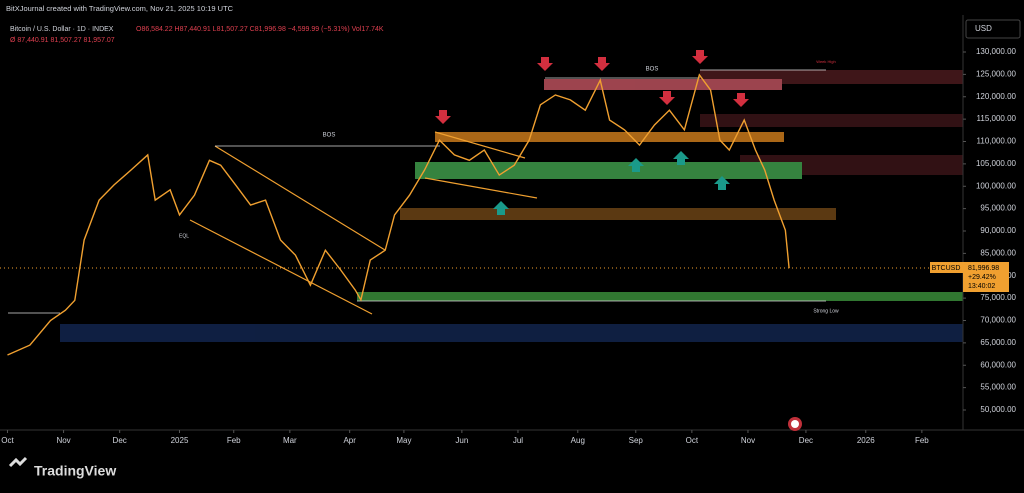 The width and height of the screenshot is (1024, 493). Describe the element at coordinates (62, 40) in the screenshot. I see `indicator: Ø 87,440.91 81,507.27 81,957.07` at that location.